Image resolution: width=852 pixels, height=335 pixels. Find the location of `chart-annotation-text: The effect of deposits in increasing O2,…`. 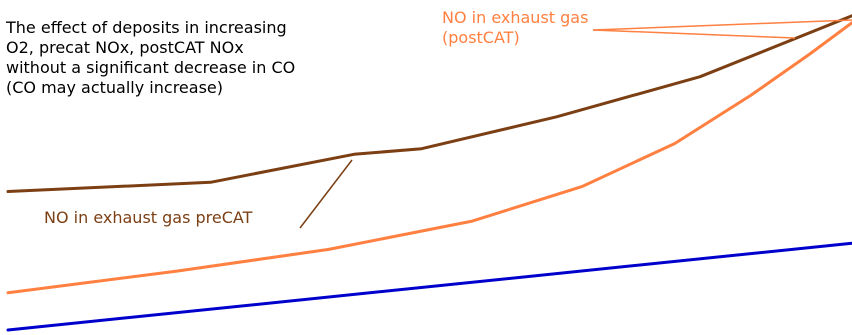

chart-annotation-text: The effect of deposits in increasing O2,… is located at coordinates (151, 57).